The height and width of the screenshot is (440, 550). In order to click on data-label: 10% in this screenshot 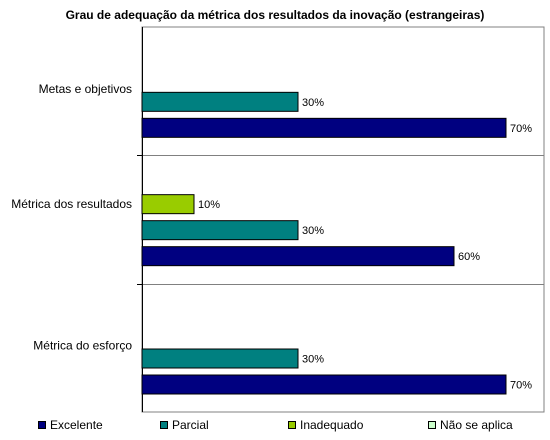, I will do `click(209, 205)`.